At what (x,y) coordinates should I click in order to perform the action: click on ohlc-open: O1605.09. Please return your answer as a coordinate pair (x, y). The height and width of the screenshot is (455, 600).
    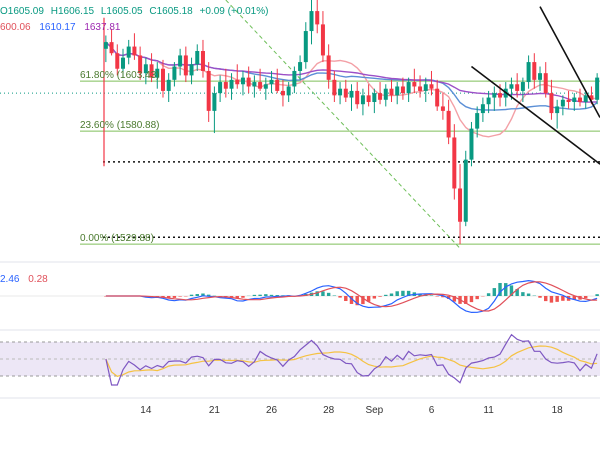
    Looking at the image, I should click on (22, 11).